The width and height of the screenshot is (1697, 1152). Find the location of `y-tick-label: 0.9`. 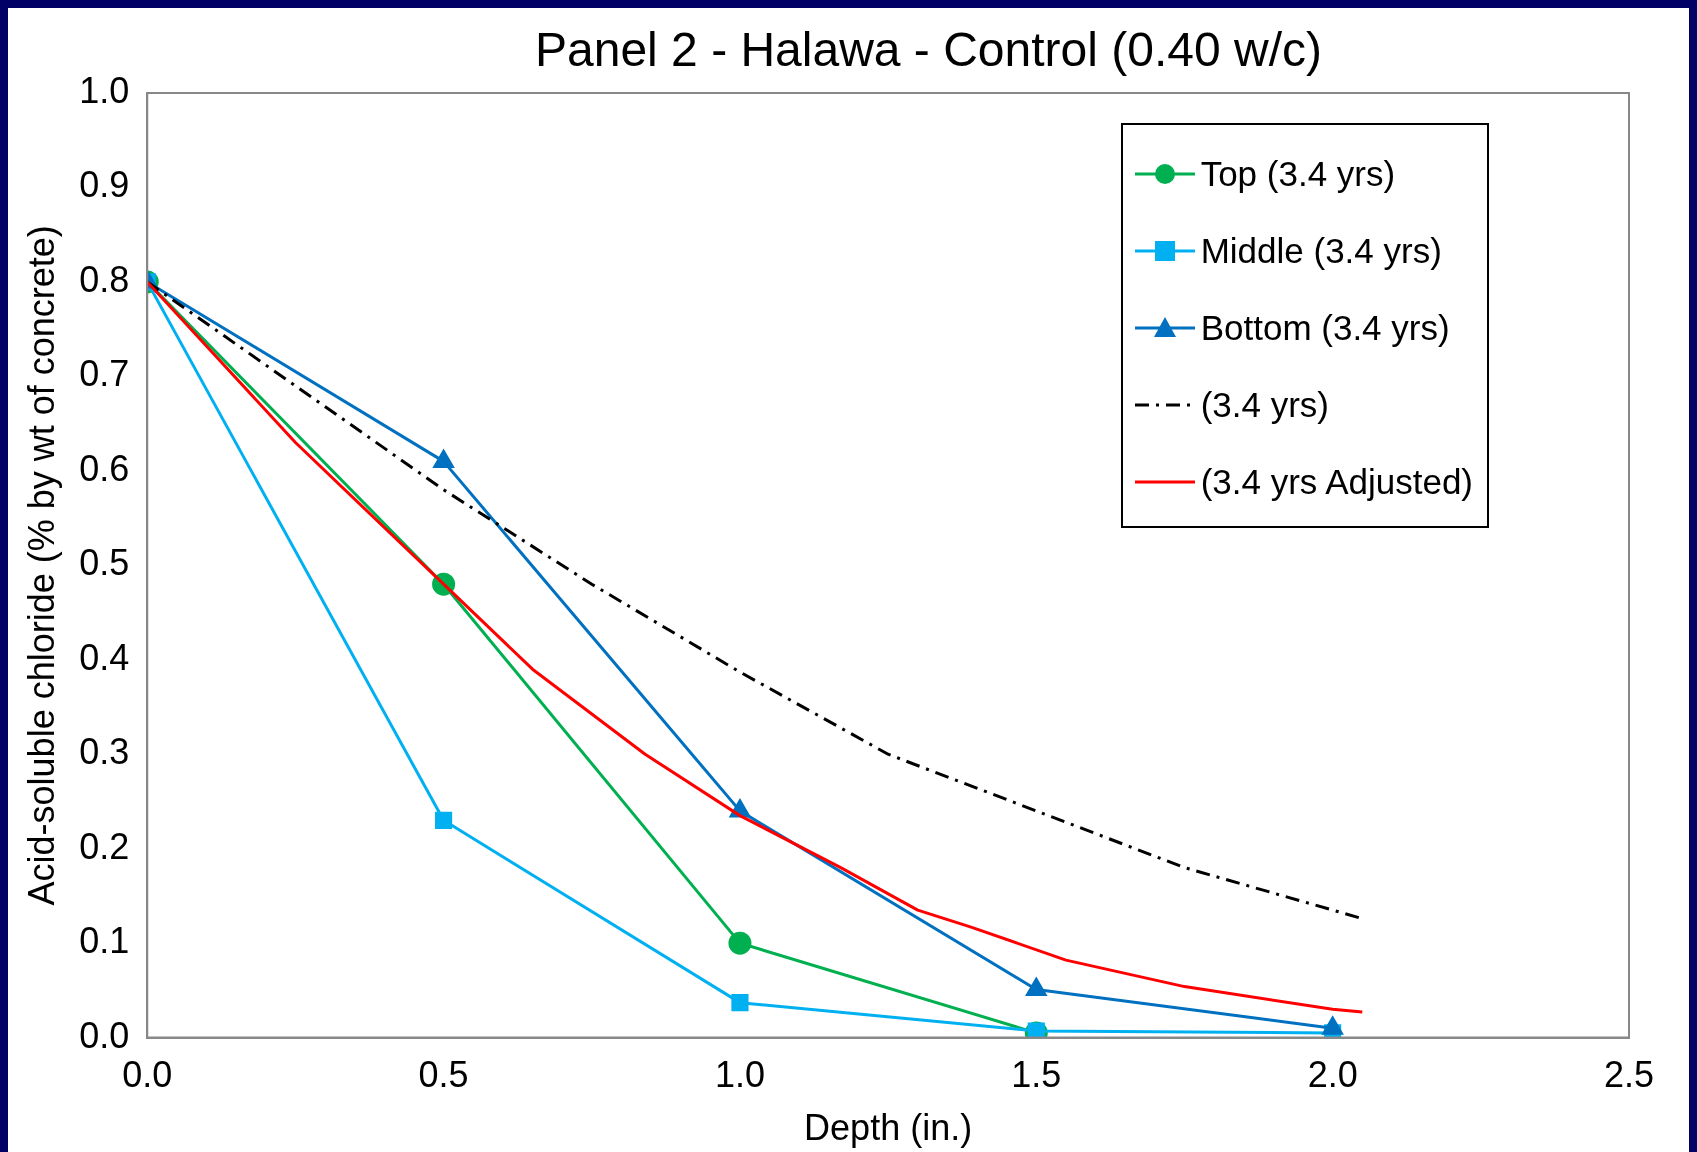

y-tick-label: 0.9 is located at coordinates (104, 185).